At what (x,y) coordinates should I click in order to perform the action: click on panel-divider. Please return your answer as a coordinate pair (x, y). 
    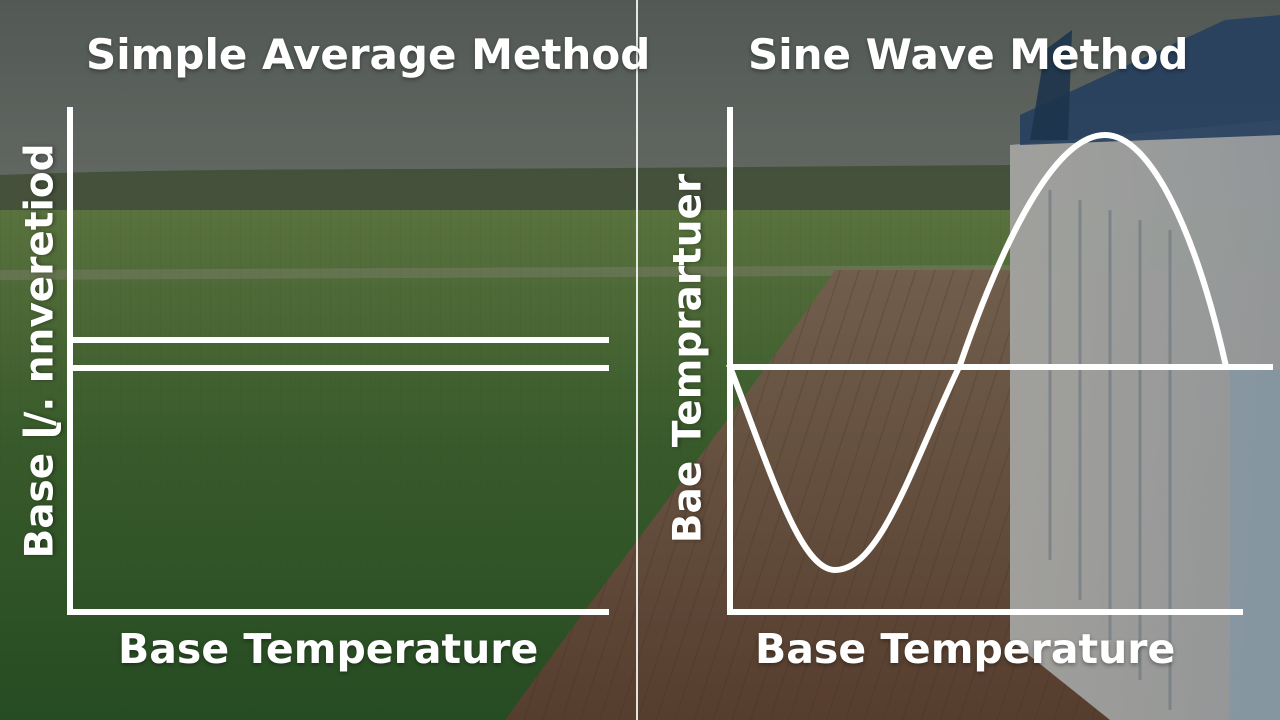
    Looking at the image, I should click on (637, 360).